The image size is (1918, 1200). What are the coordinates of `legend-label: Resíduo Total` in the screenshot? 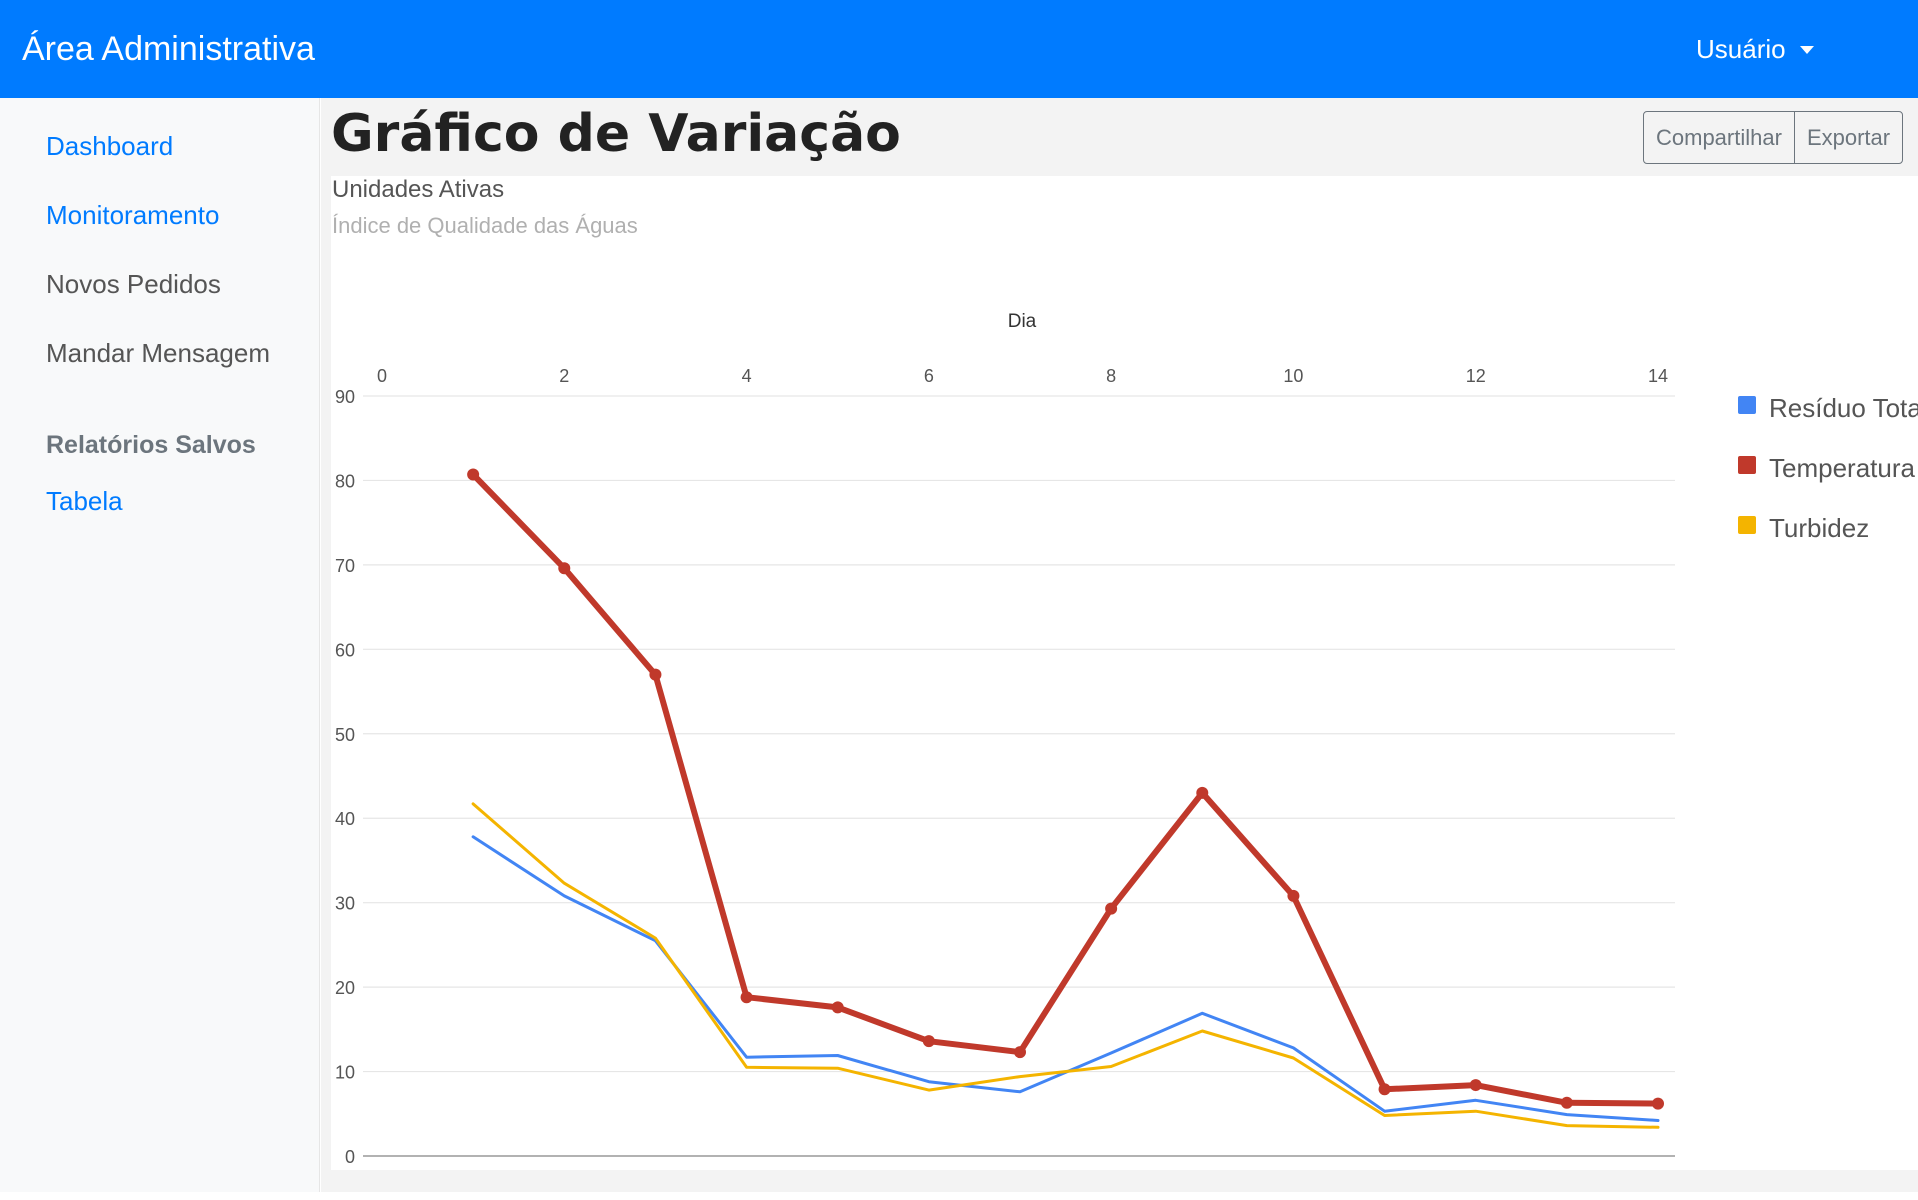 It's located at (1843, 408).